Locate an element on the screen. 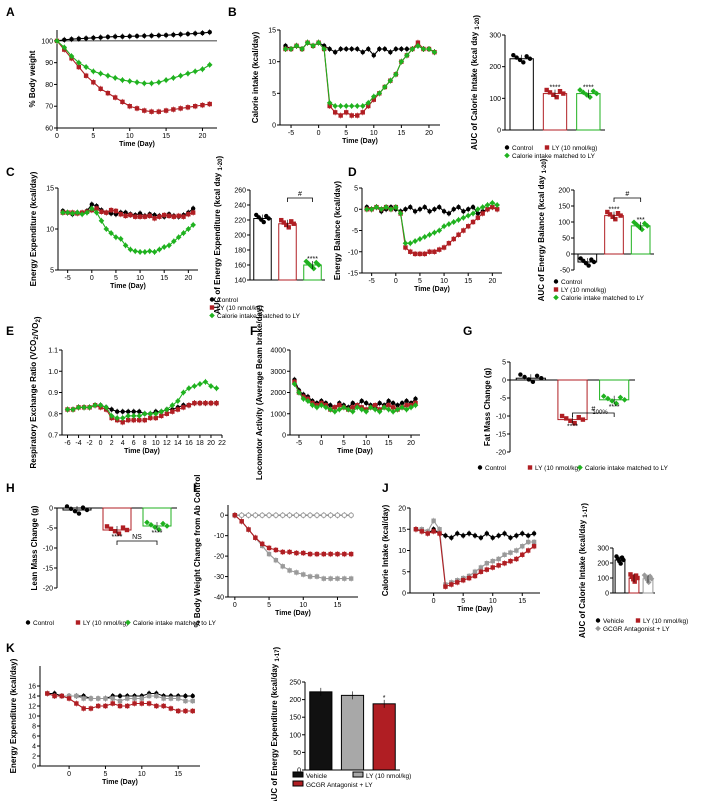 This screenshot has width=702, height=801. y-tick-label: 180 is located at coordinates (240, 251).